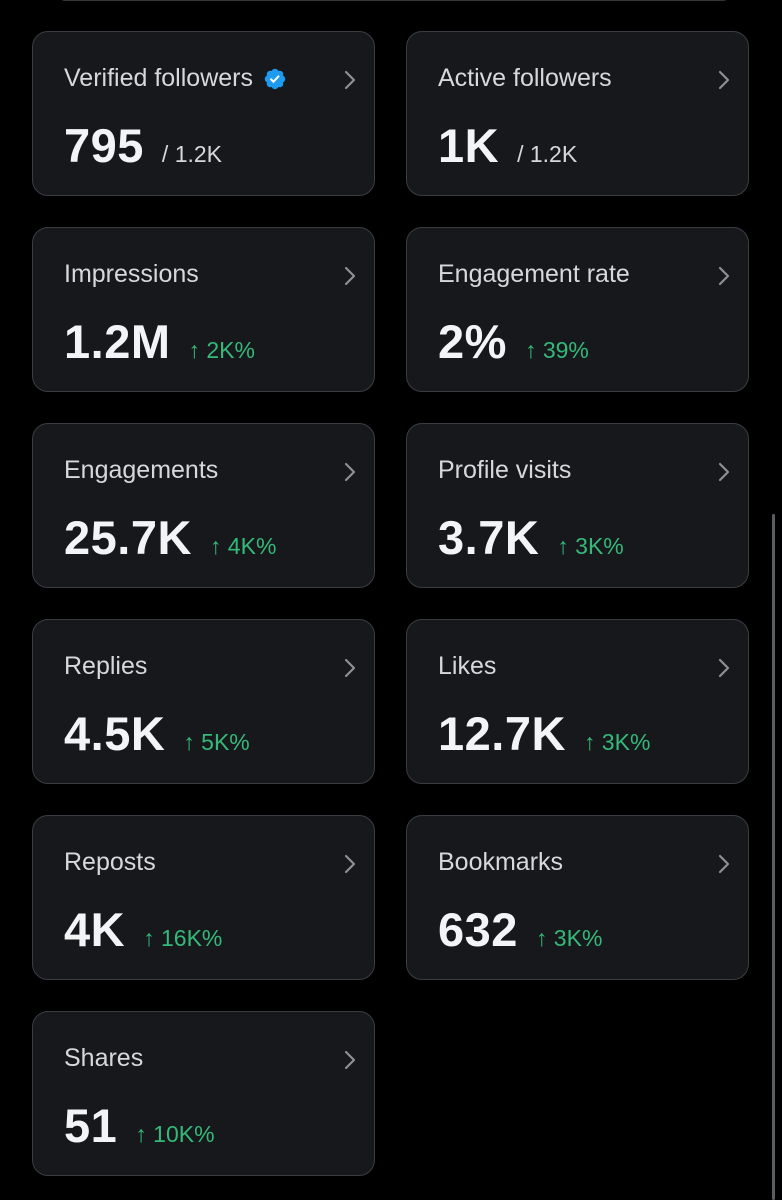 This screenshot has height=1200, width=782. I want to click on card-value: 3.7K, so click(489, 537).